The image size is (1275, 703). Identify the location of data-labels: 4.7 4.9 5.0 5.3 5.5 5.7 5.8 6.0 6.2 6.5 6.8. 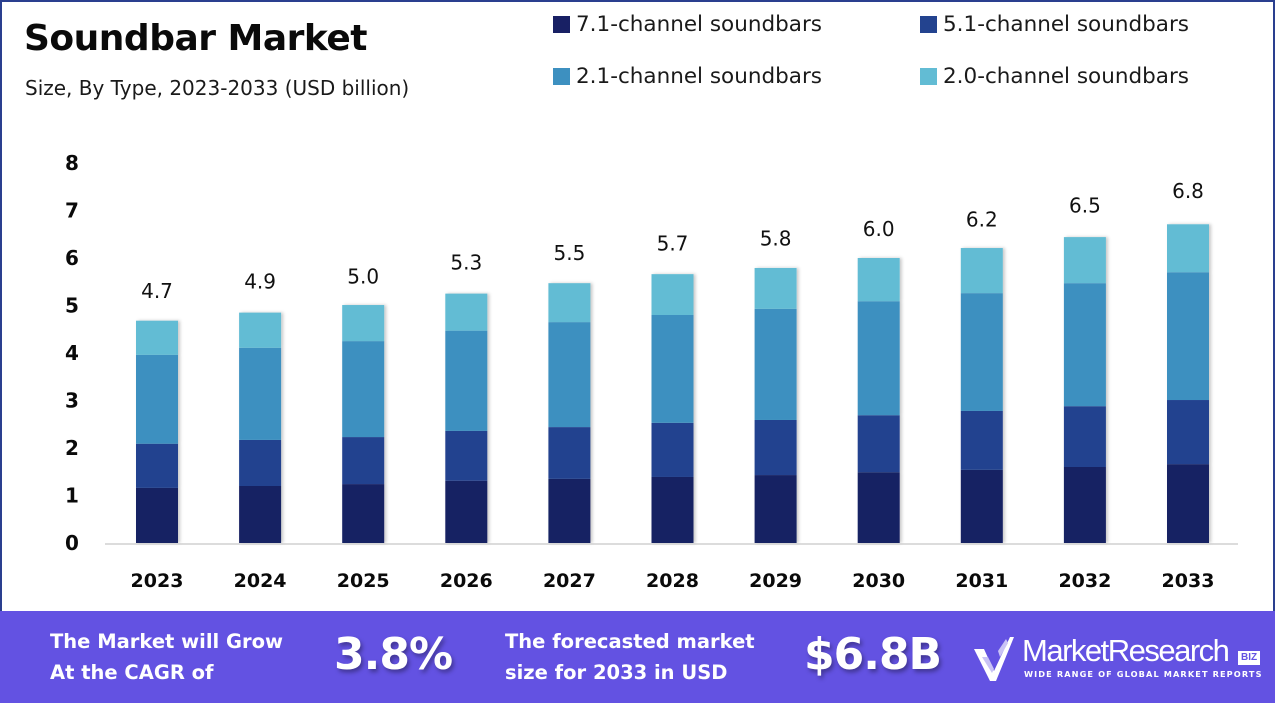
(672, 241).